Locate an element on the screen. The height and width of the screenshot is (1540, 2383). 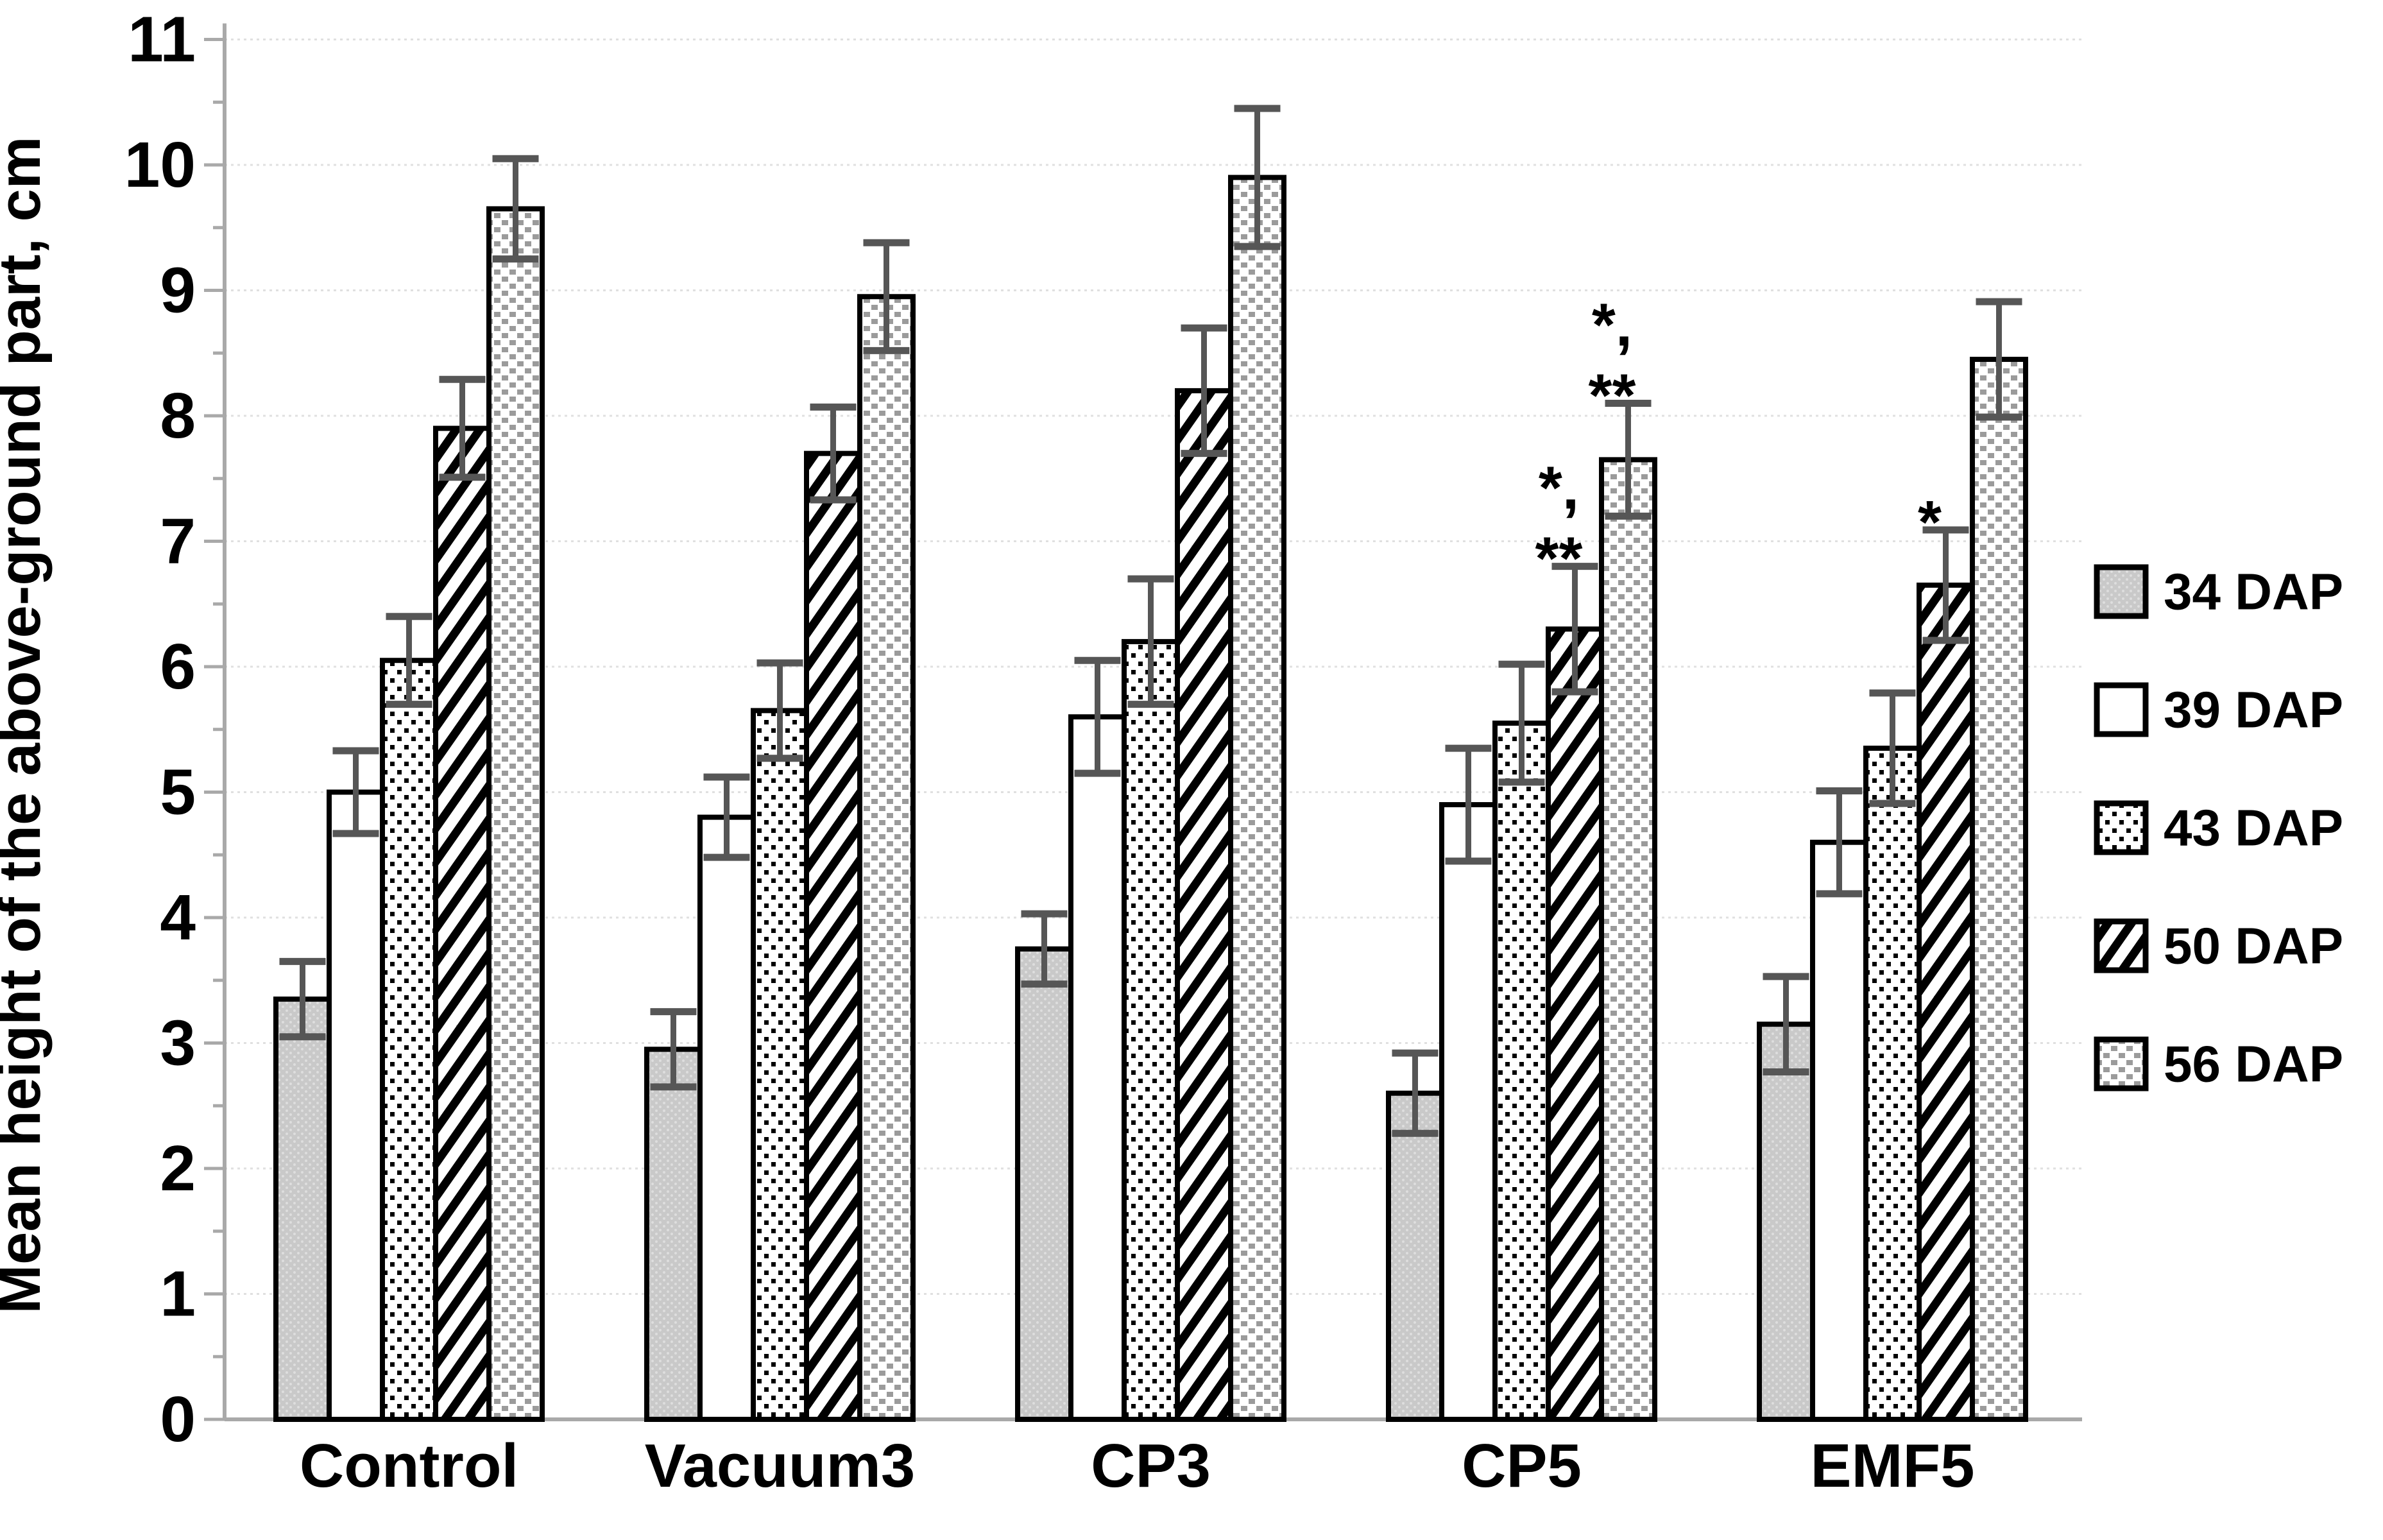
y-axis-title: Mean height of the above-ground part, cm is located at coordinates (26, 726).